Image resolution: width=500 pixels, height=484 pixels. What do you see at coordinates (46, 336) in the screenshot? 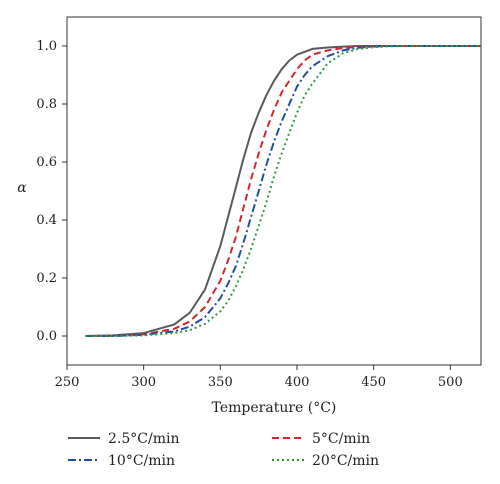
I see `y-tick-label: 0.0` at bounding box center [46, 336].